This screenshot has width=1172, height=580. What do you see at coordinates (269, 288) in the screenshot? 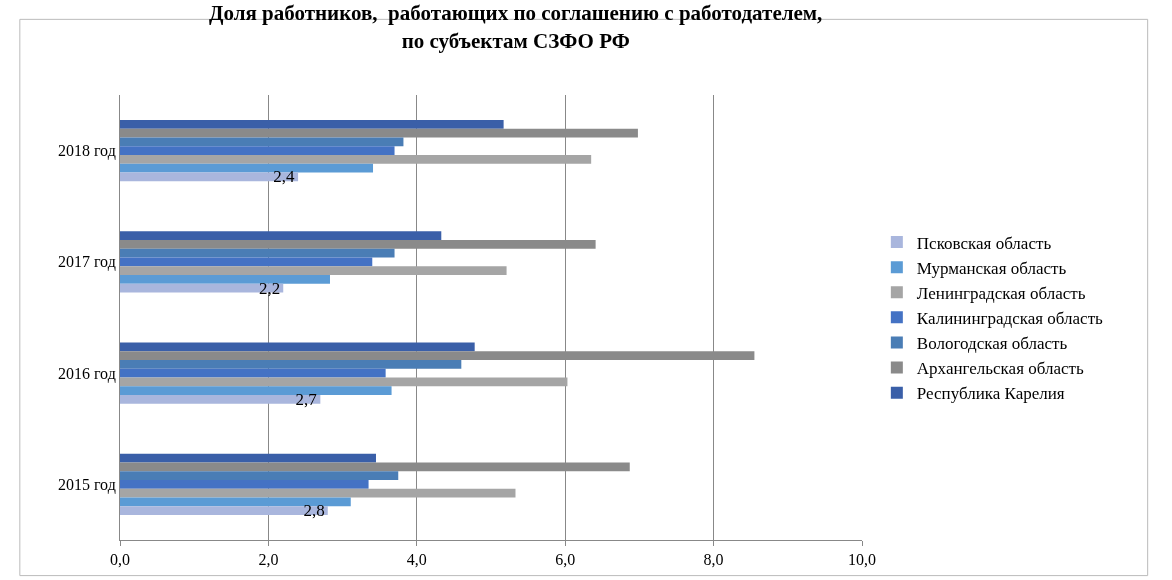
I see `data-label: 2,2` at bounding box center [269, 288].